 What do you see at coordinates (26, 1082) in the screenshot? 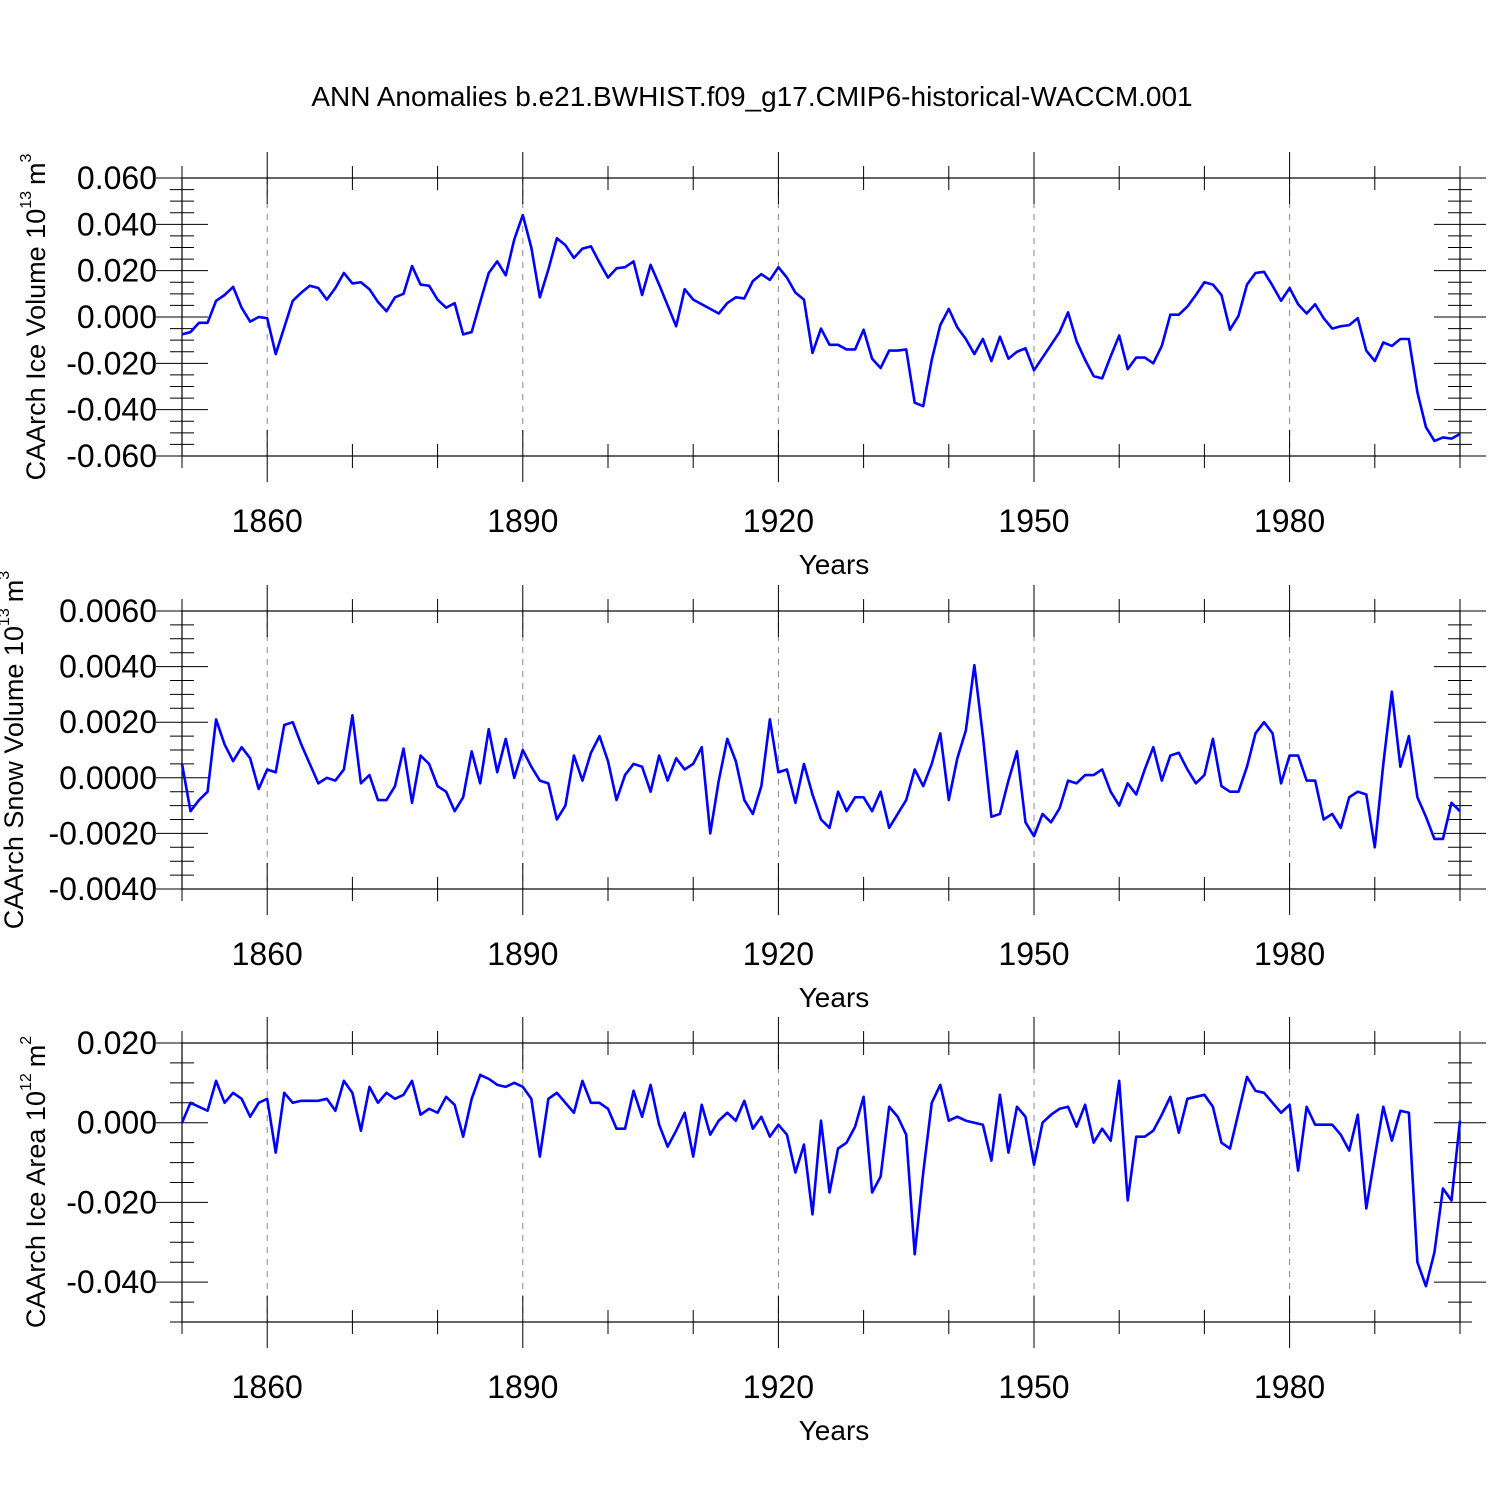
I see `y-axis-label-exponent: 12` at bounding box center [26, 1082].